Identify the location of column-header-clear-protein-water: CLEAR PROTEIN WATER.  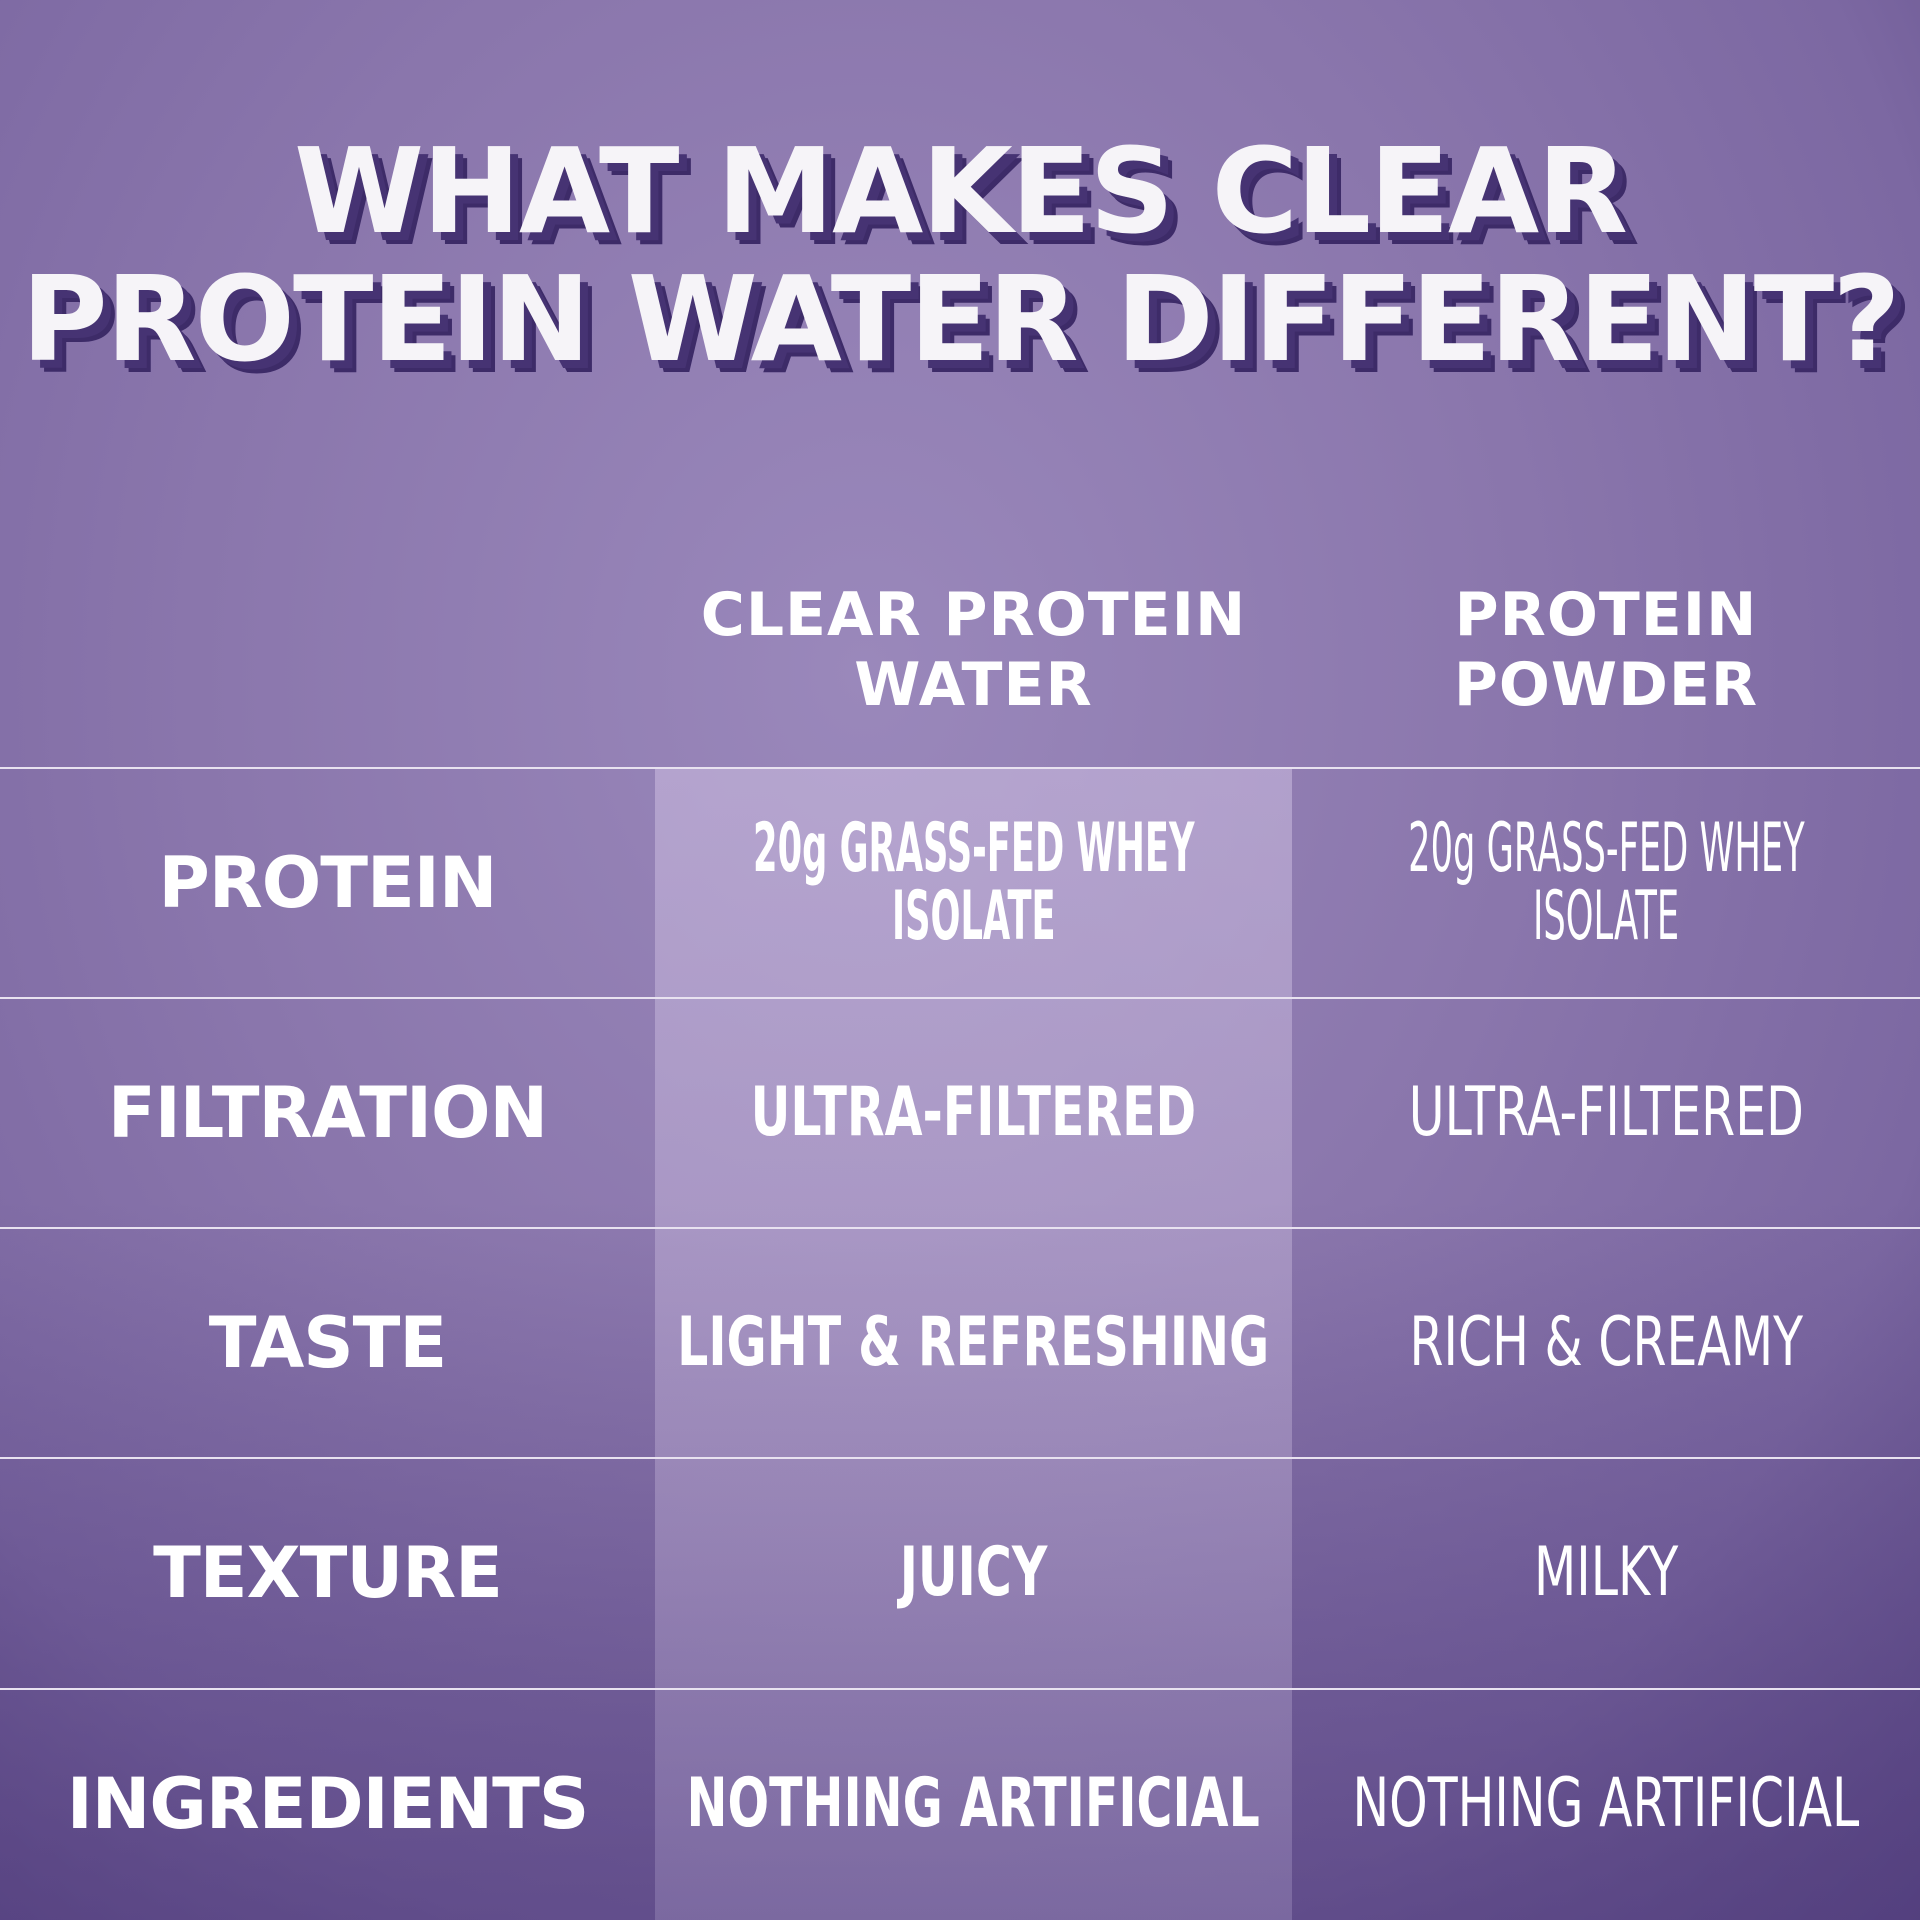
(973, 650).